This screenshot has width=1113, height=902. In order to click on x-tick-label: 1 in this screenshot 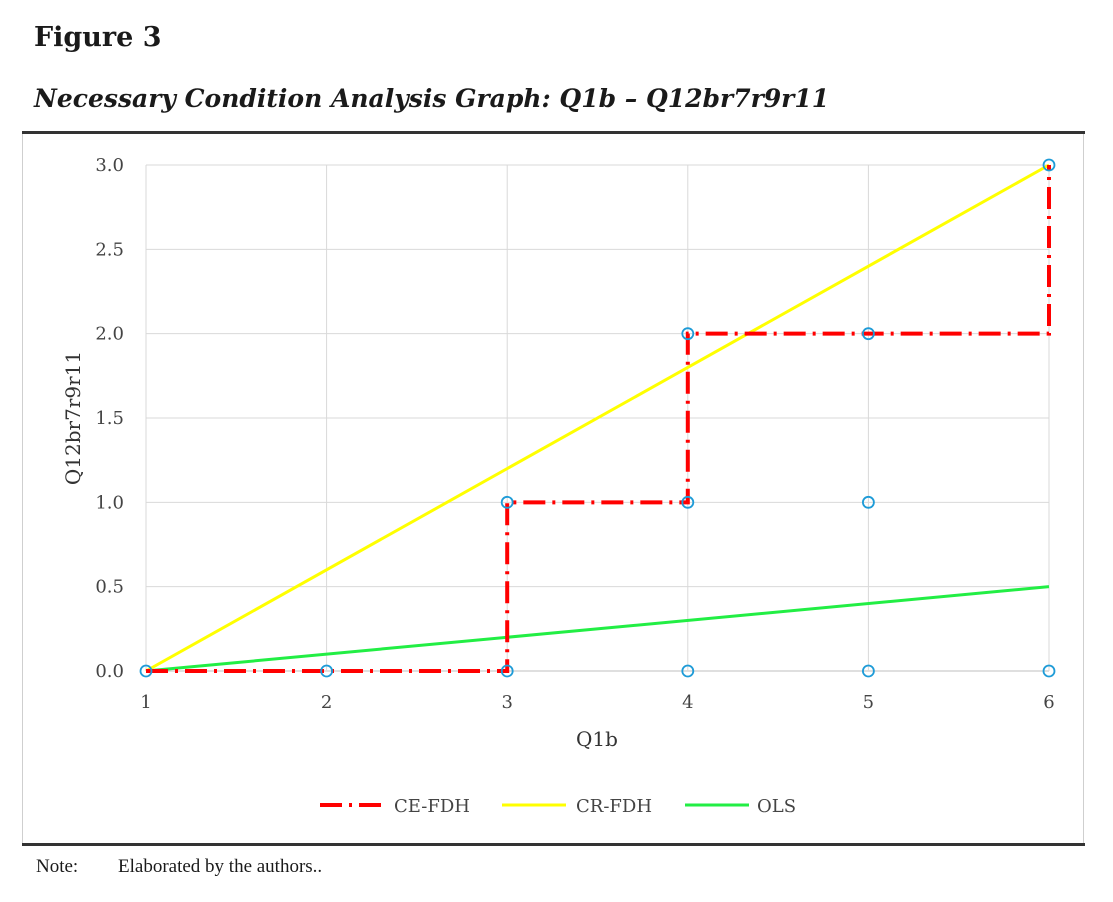, I will do `click(145, 702)`.